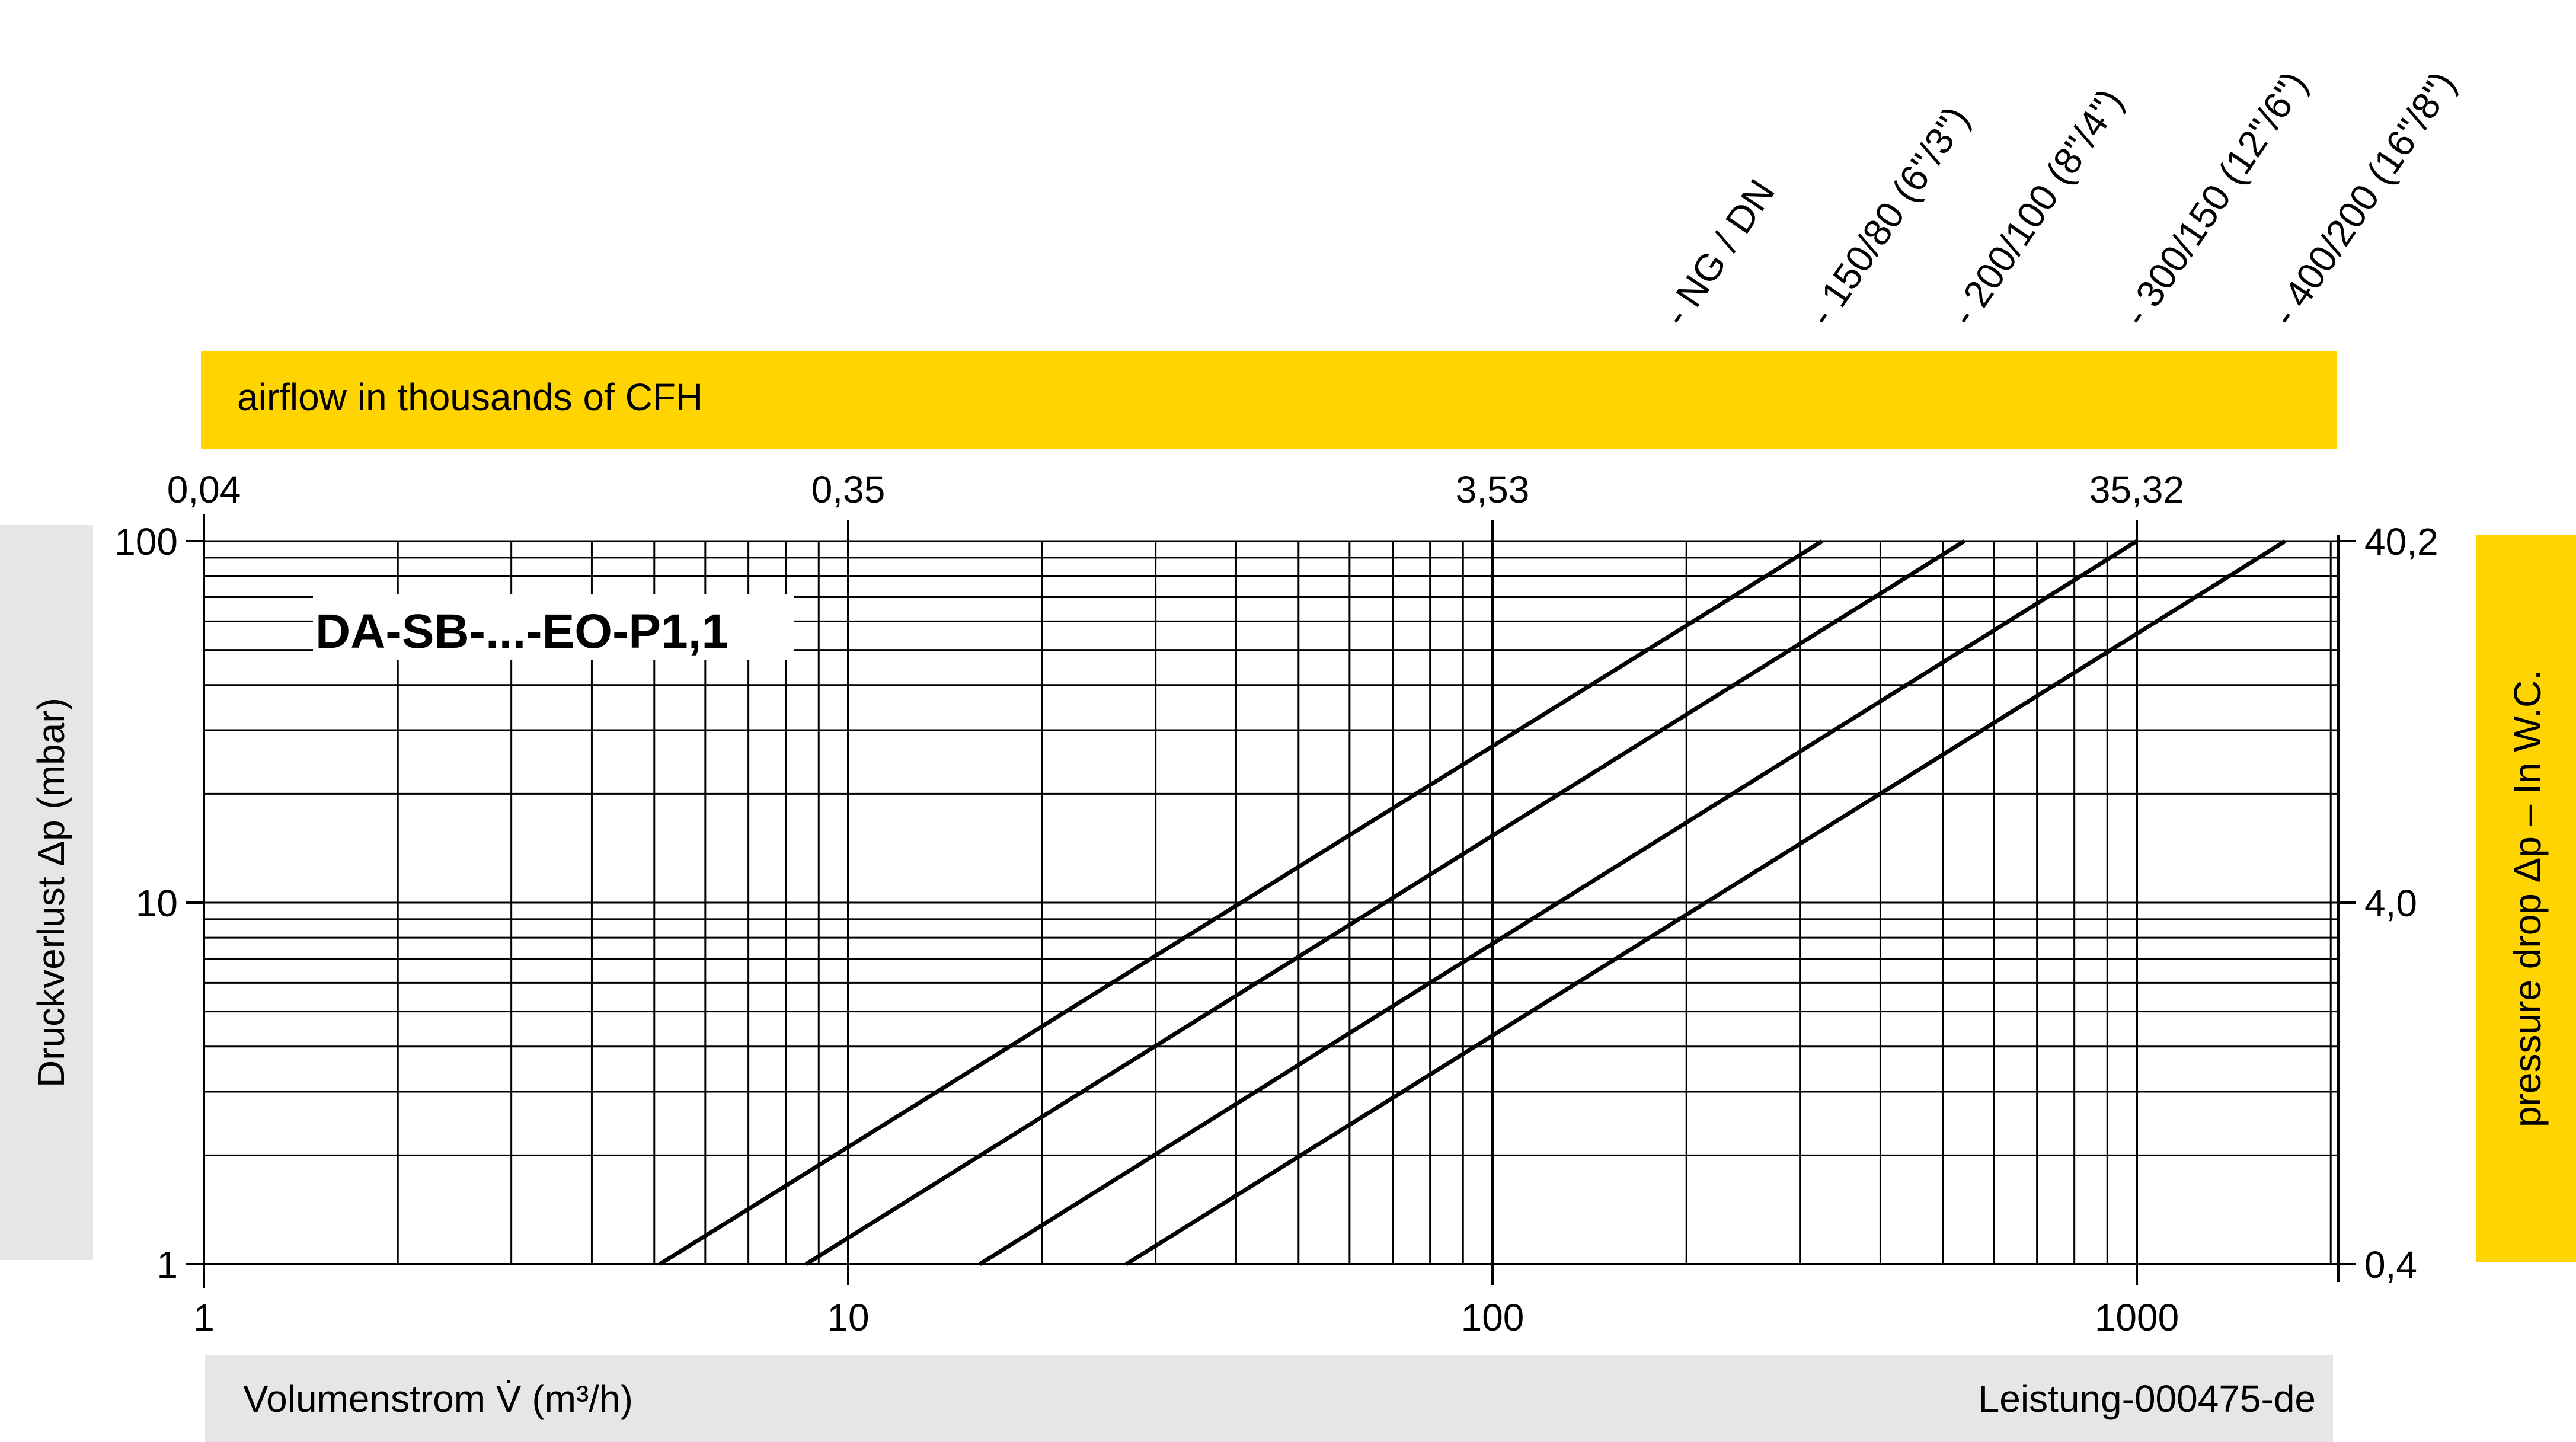 This screenshot has height=1442, width=2576. I want to click on chart-title-box, so click(553, 627).